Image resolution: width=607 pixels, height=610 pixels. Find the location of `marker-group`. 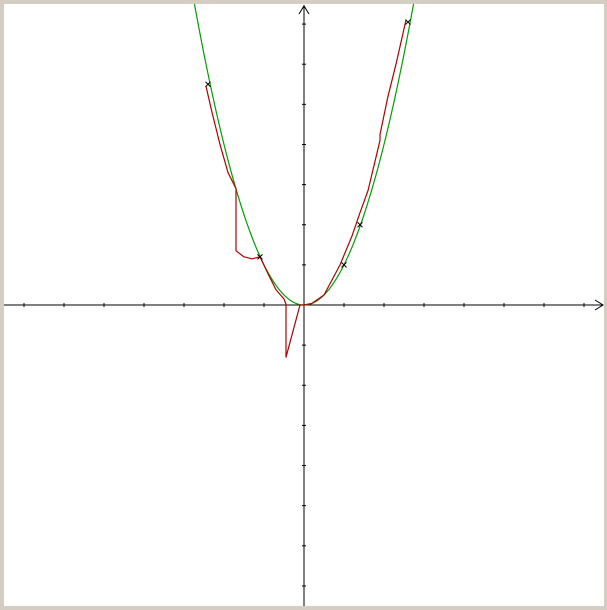

marker-group is located at coordinates (308, 143).